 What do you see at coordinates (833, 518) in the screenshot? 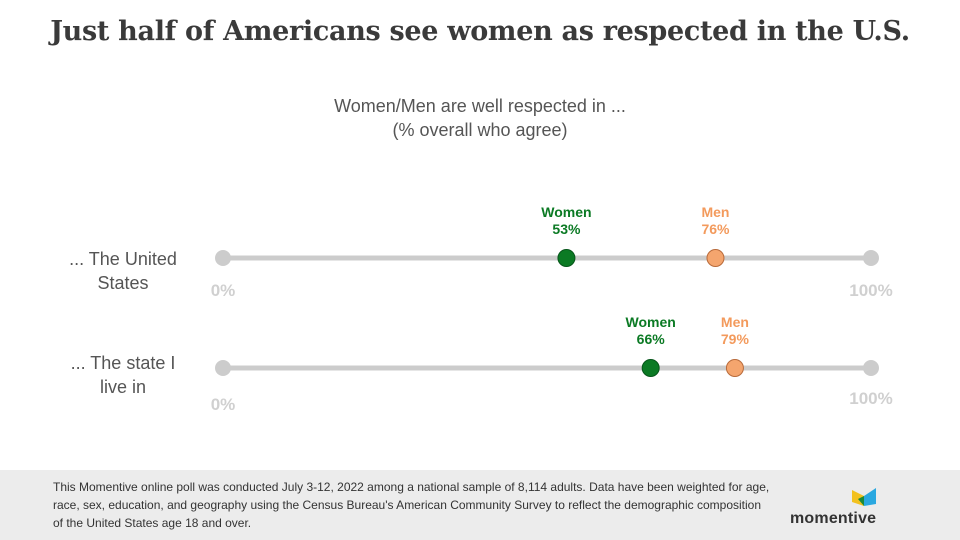
I see `momentive-logo-text: momentive` at bounding box center [833, 518].